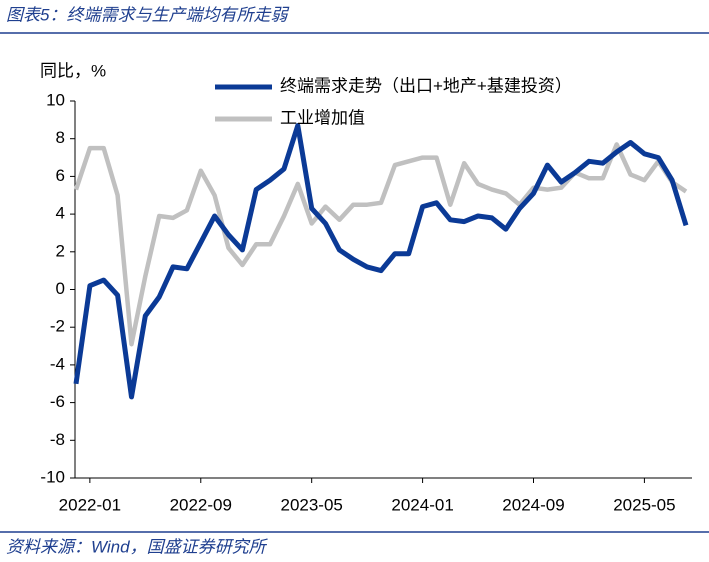  What do you see at coordinates (311, 504) in the screenshot?
I see `x-tick-label: 2023-05` at bounding box center [311, 504].